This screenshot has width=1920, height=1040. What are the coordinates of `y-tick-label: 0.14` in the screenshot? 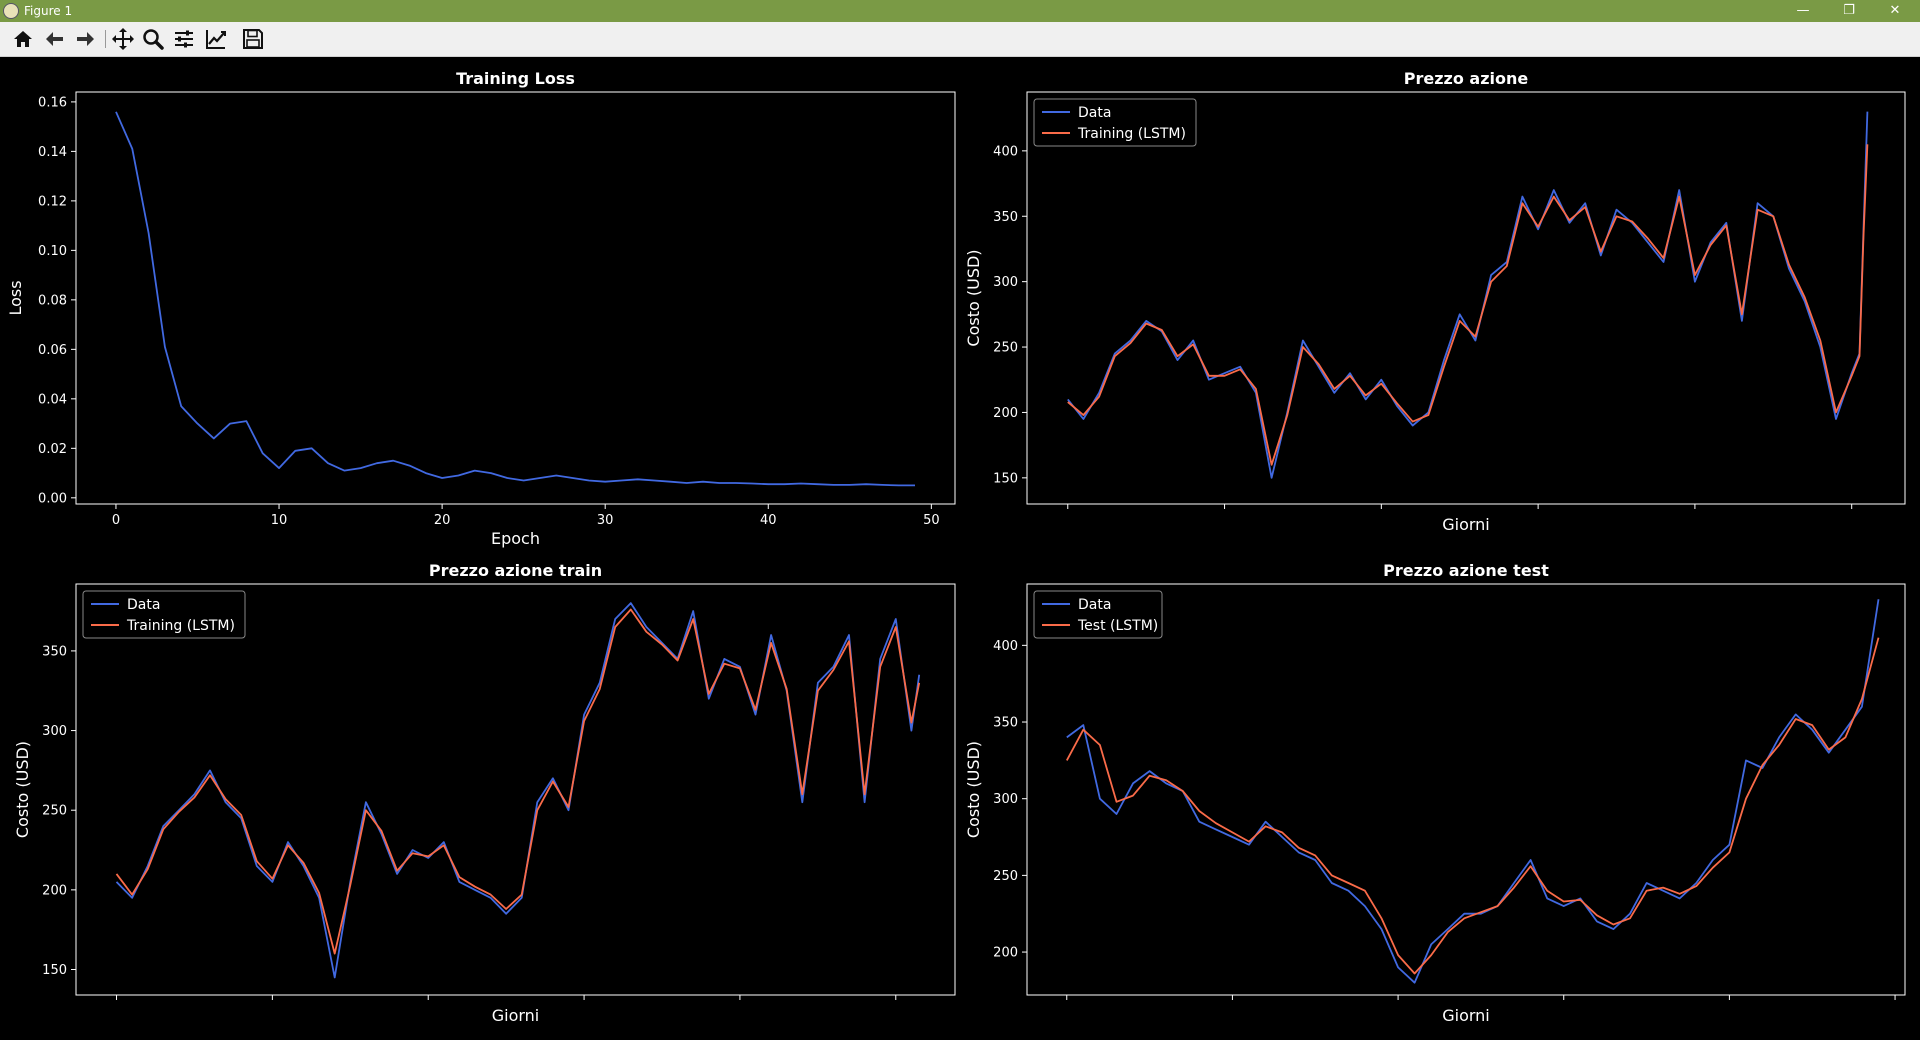 It's located at (52, 152).